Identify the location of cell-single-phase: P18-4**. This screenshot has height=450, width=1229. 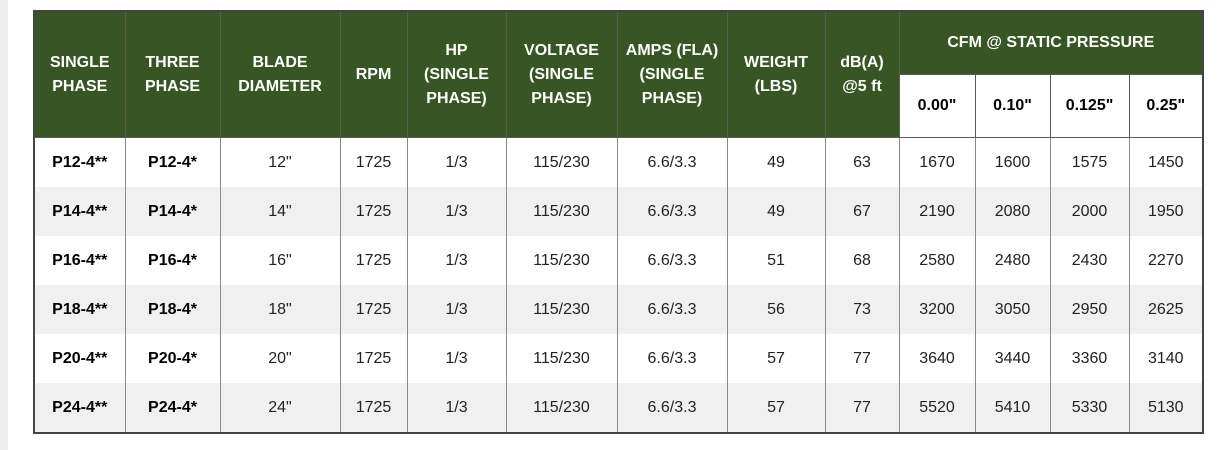
(79, 309).